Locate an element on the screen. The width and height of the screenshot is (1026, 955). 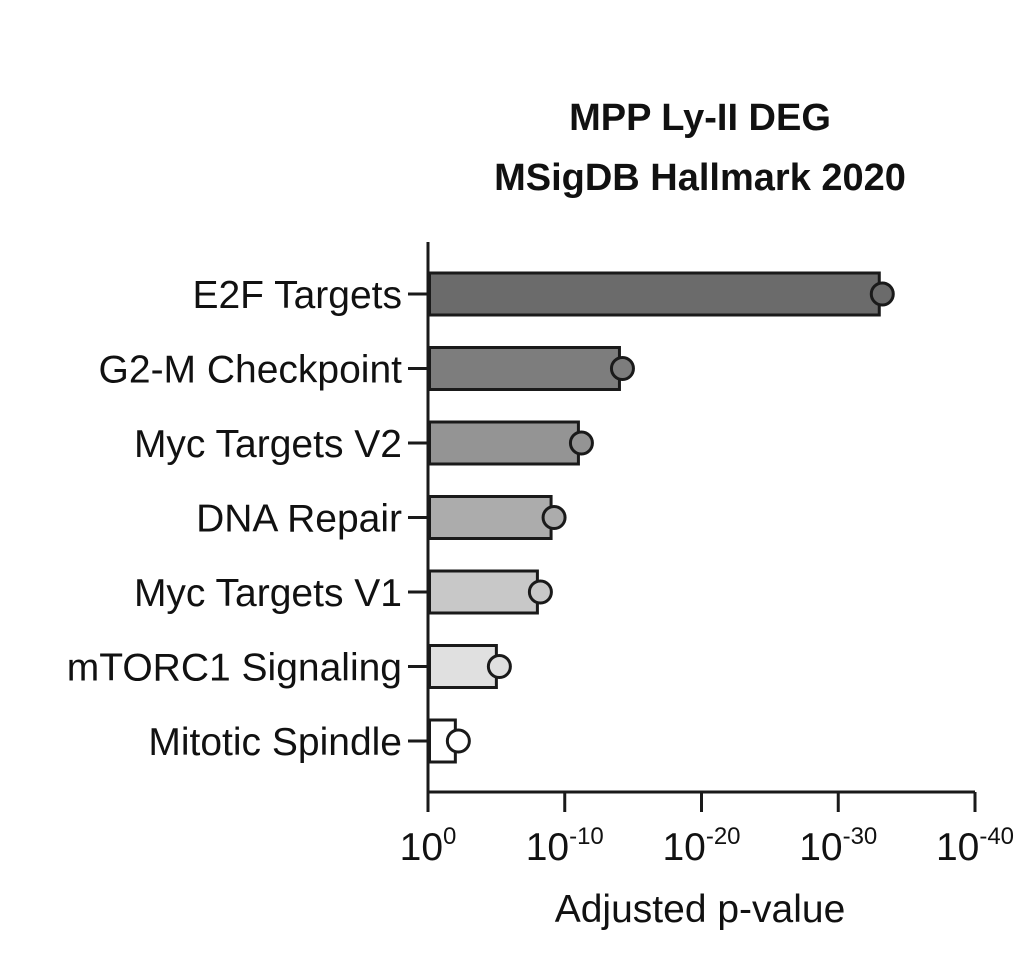
category-label: Myc Targets V2 is located at coordinates (268, 444).